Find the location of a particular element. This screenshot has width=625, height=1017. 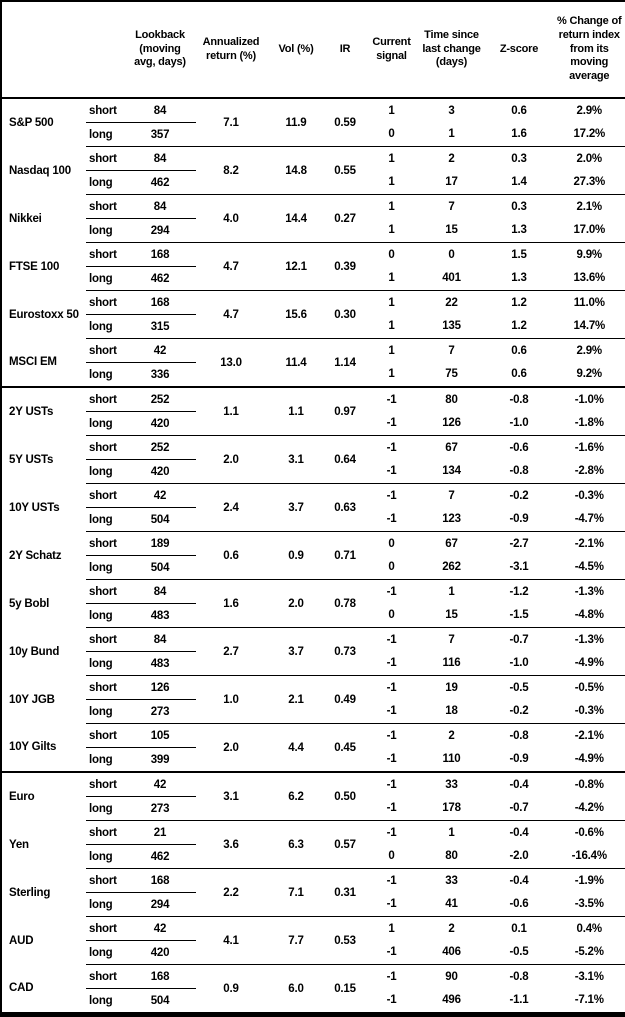

time-since-value: 75 is located at coordinates (451, 374).